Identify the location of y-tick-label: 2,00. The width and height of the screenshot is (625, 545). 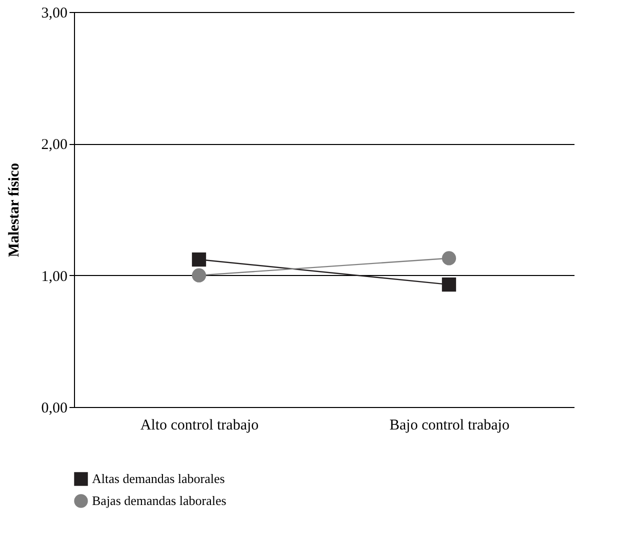
(54, 145).